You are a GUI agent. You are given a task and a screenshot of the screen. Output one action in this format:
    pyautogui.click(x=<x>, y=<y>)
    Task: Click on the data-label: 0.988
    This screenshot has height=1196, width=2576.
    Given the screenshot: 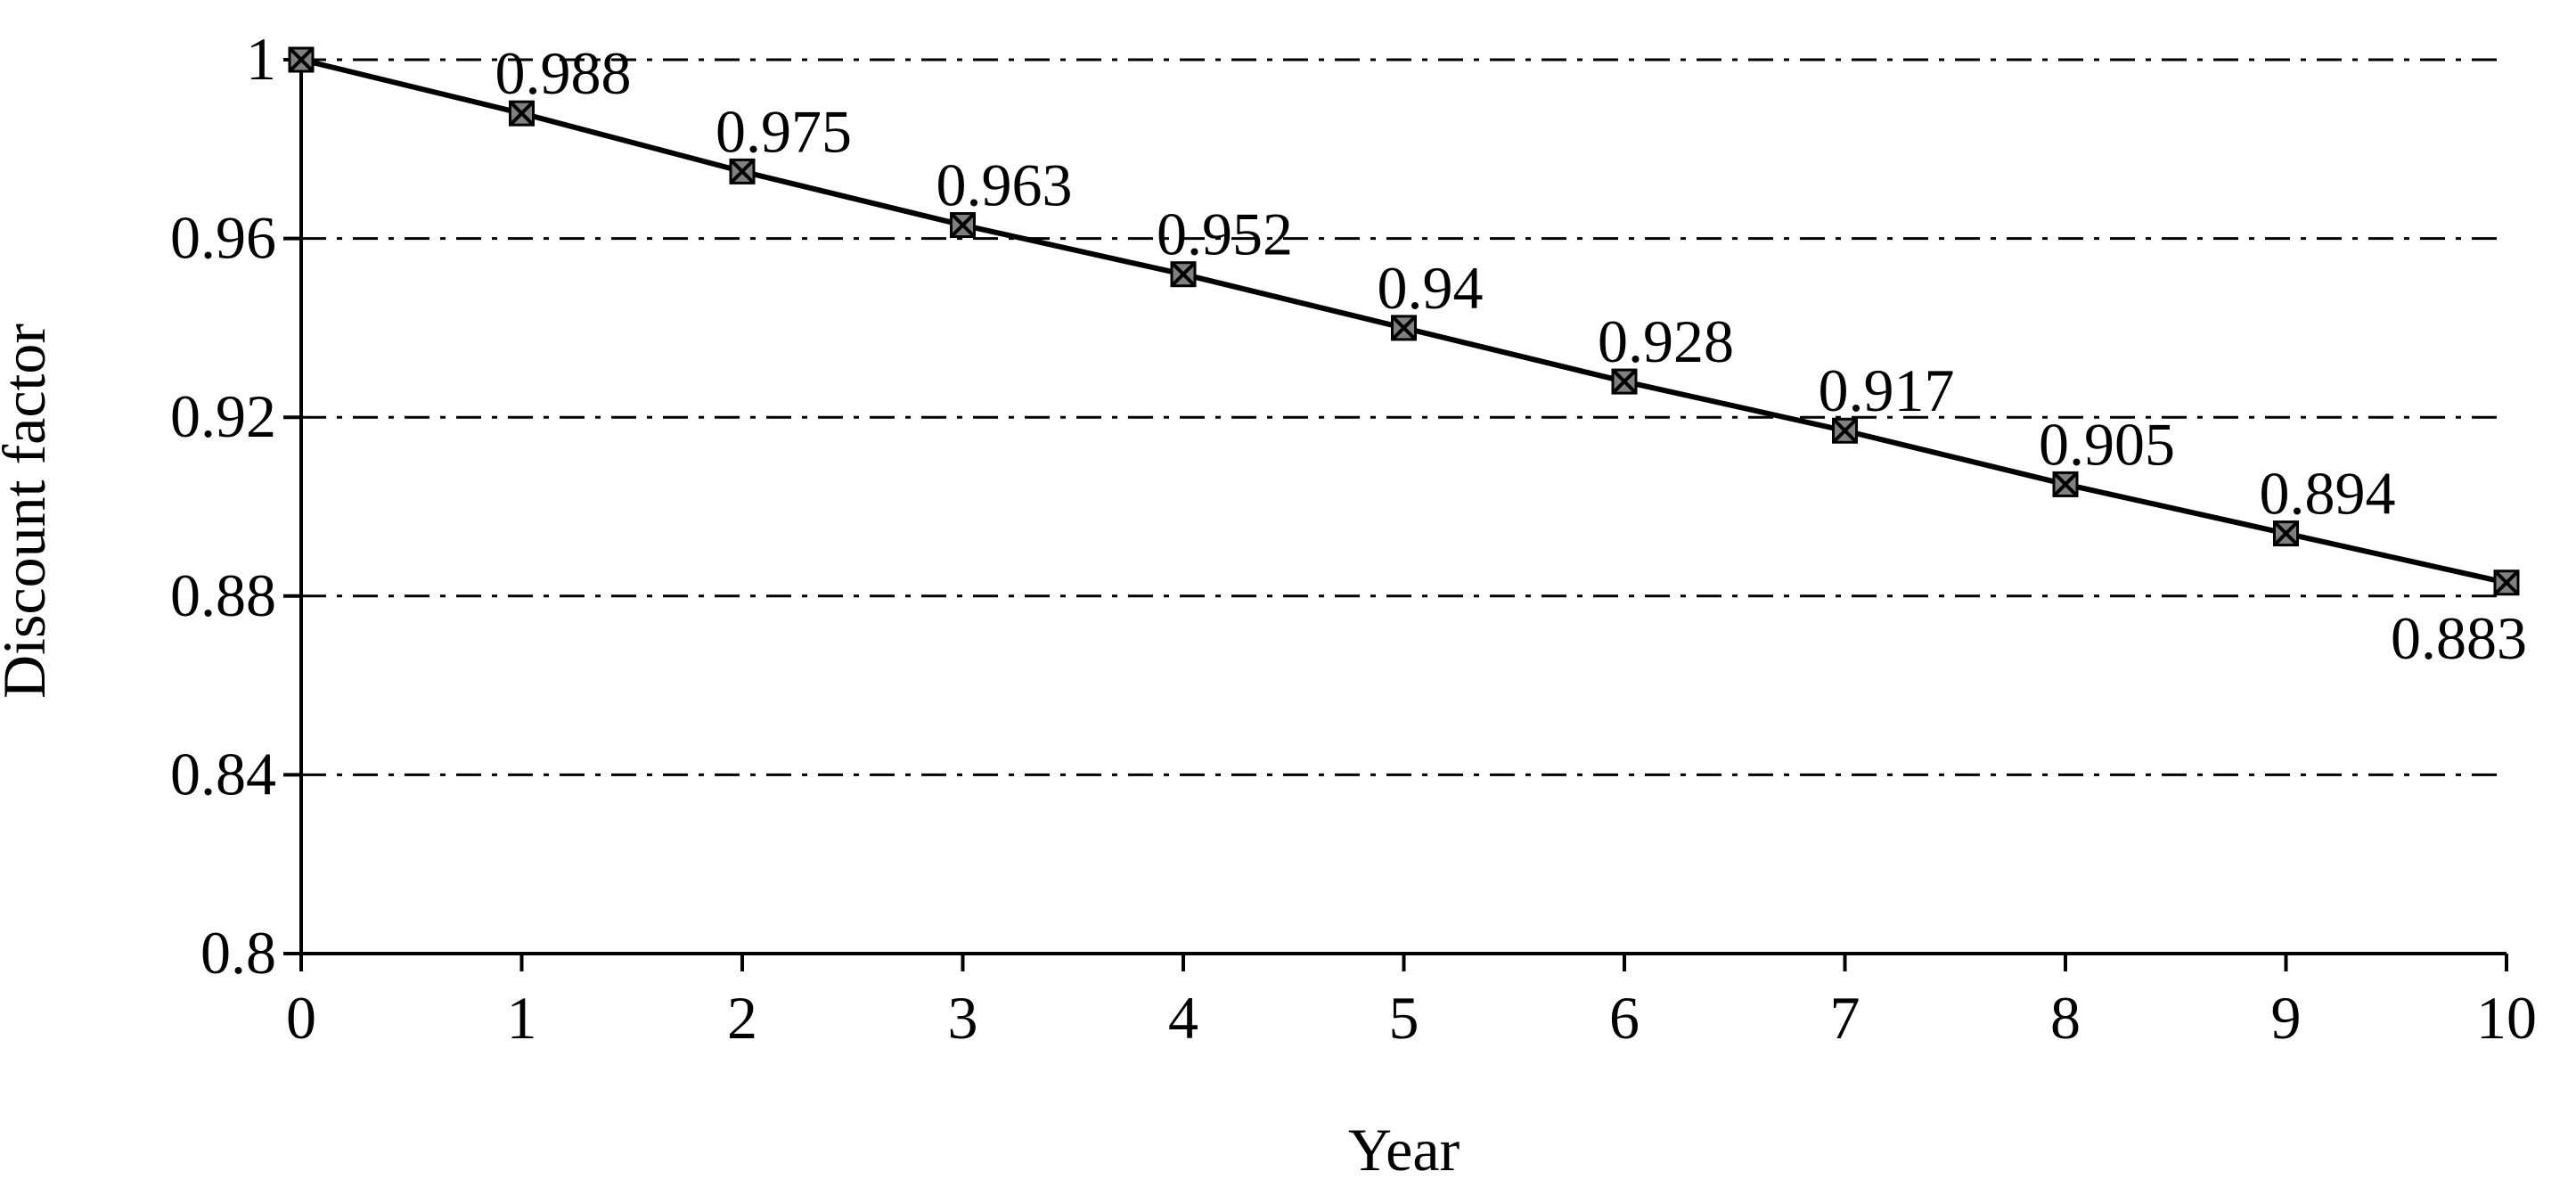 What is the action you would take?
    pyautogui.click(x=563, y=73)
    